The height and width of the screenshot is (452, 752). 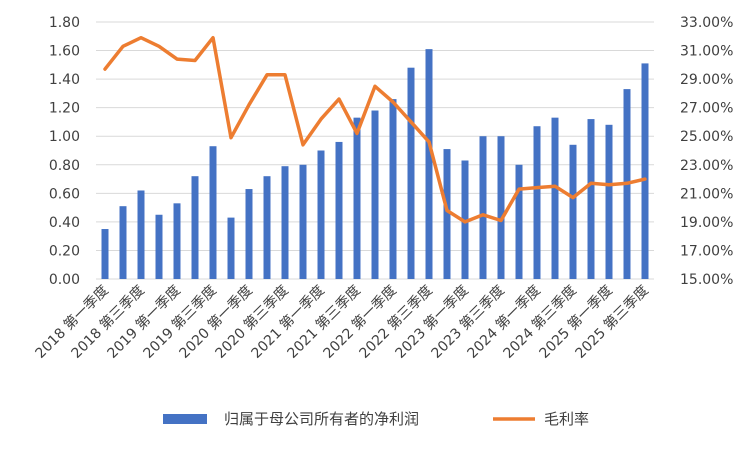 What do you see at coordinates (706, 109) in the screenshot?
I see `y-right-tick-label: 27.00%` at bounding box center [706, 109].